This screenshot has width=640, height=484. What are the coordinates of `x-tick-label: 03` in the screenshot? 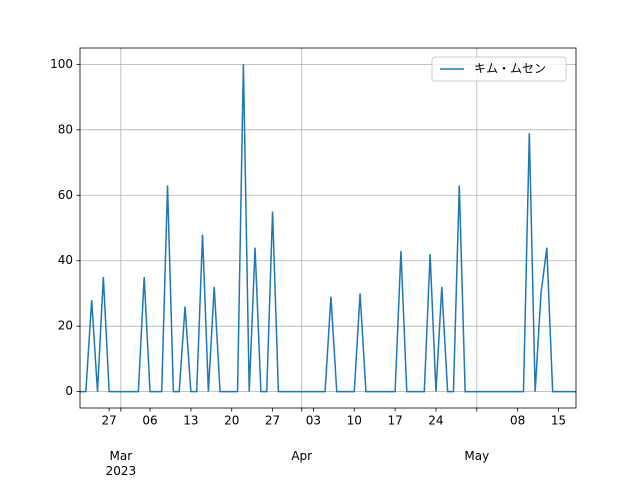 It's located at (313, 421).